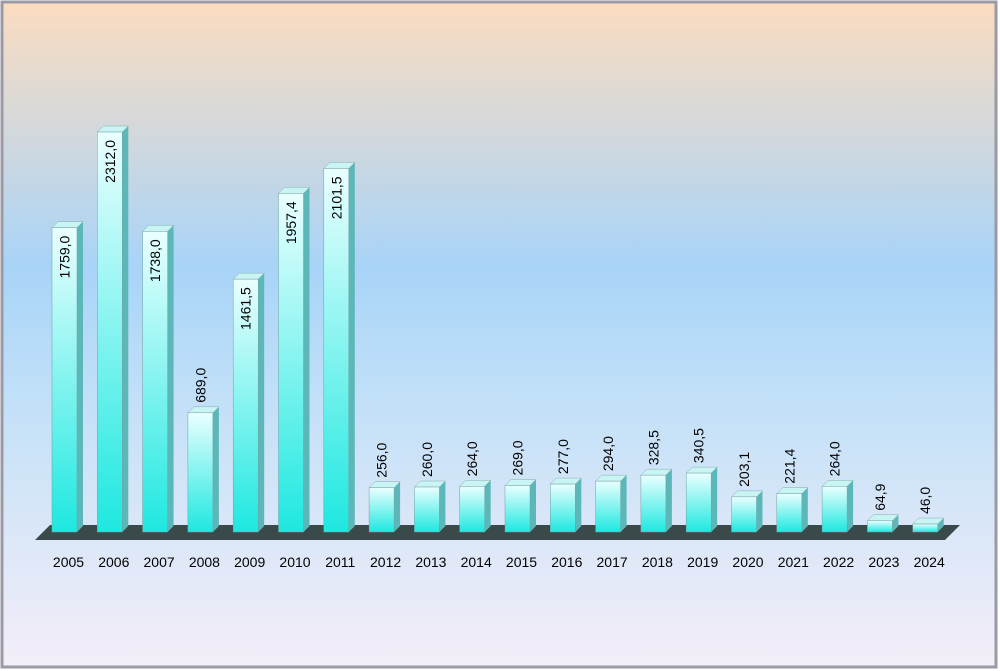 The width and height of the screenshot is (1000, 671). Describe the element at coordinates (476, 562) in the screenshot. I see `x-tick-label: 2014` at that location.